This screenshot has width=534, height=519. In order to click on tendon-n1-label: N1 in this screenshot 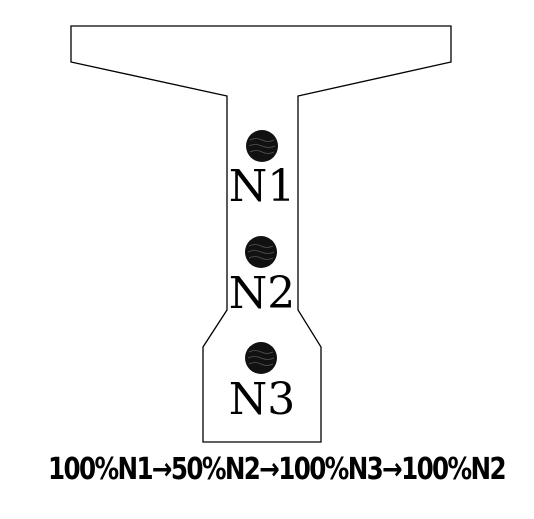, I will do `click(262, 186)`.